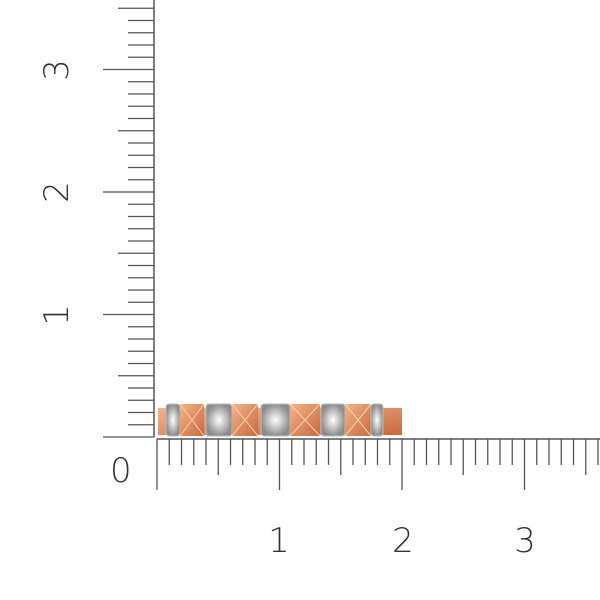  I want to click on horizontal-label-2: 2, so click(403, 541).